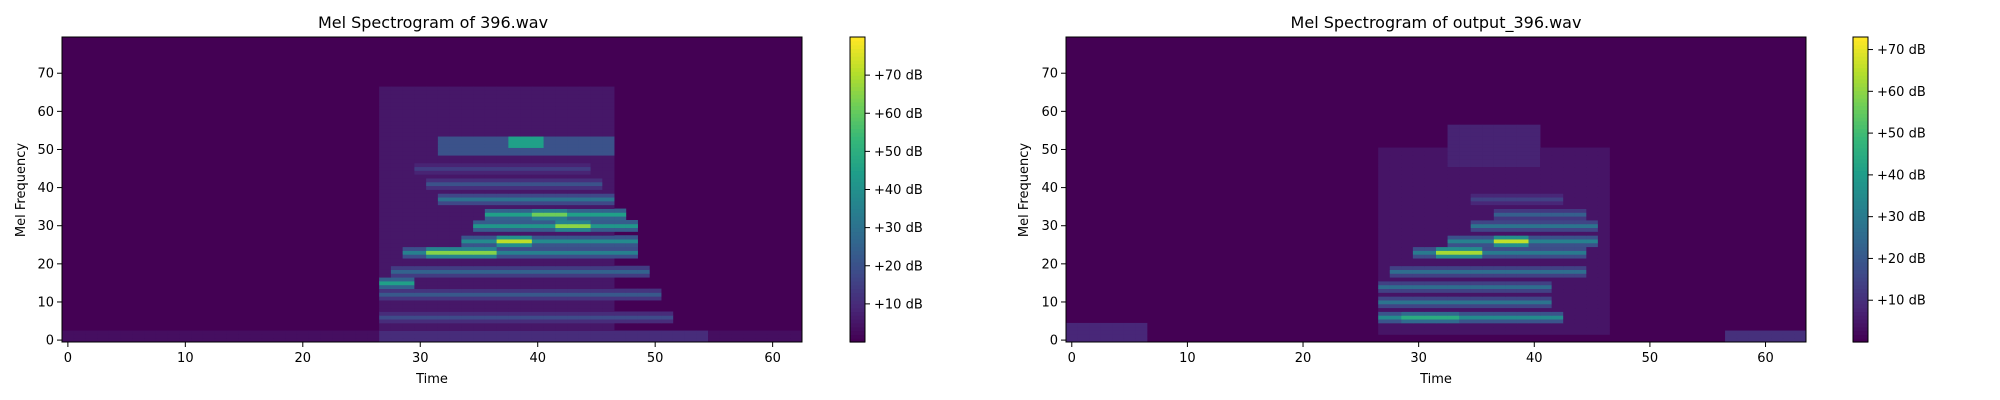 The height and width of the screenshot is (400, 2000). Describe the element at coordinates (1435, 379) in the screenshot. I see `x-axis-label-2: Time` at that location.